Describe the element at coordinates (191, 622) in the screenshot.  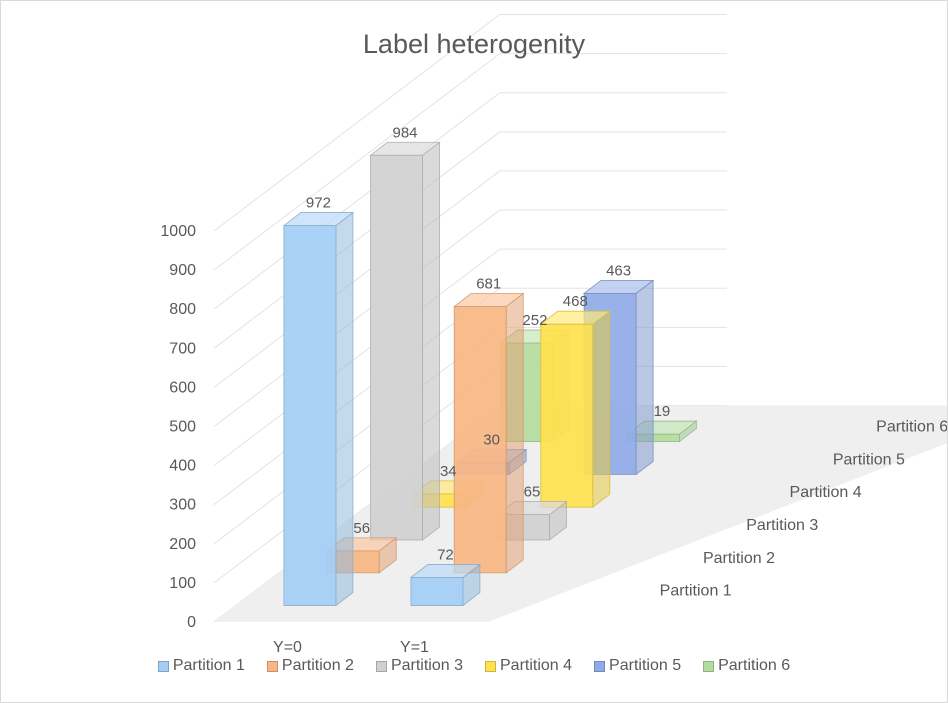
I see `y-tick-label: 0` at that location.